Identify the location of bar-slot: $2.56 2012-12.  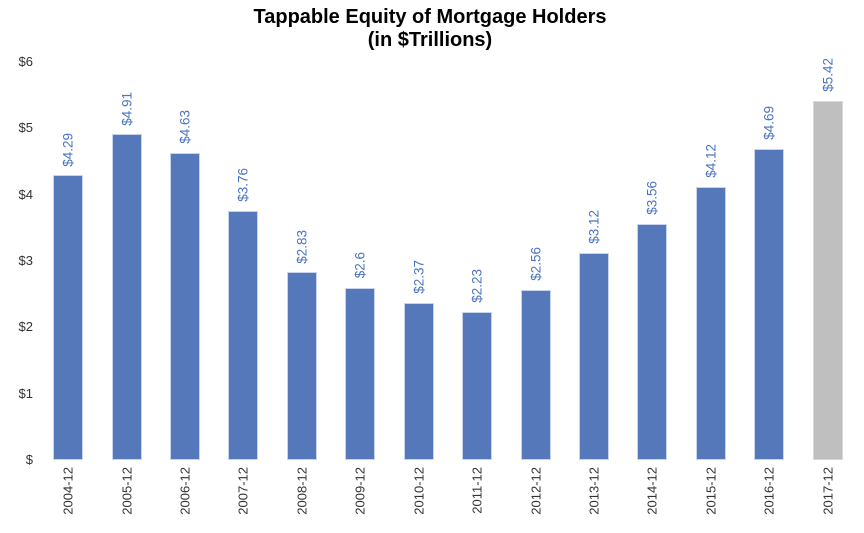
(535, 288).